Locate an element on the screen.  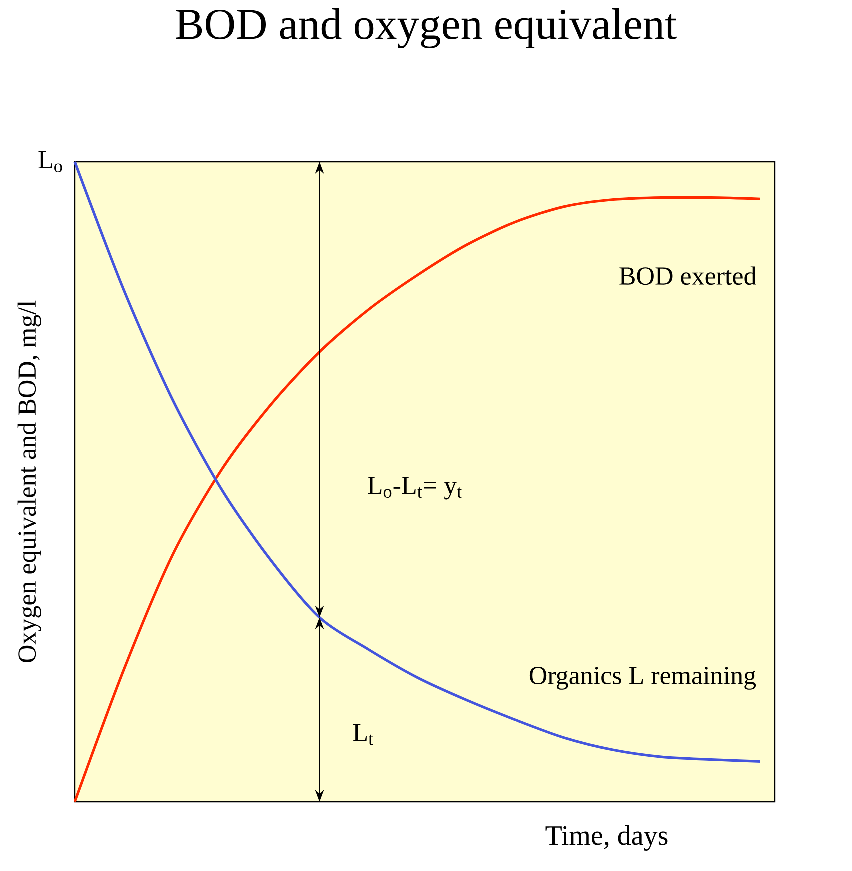
text: L$_{o}$ is located at coordinates (50, 162).